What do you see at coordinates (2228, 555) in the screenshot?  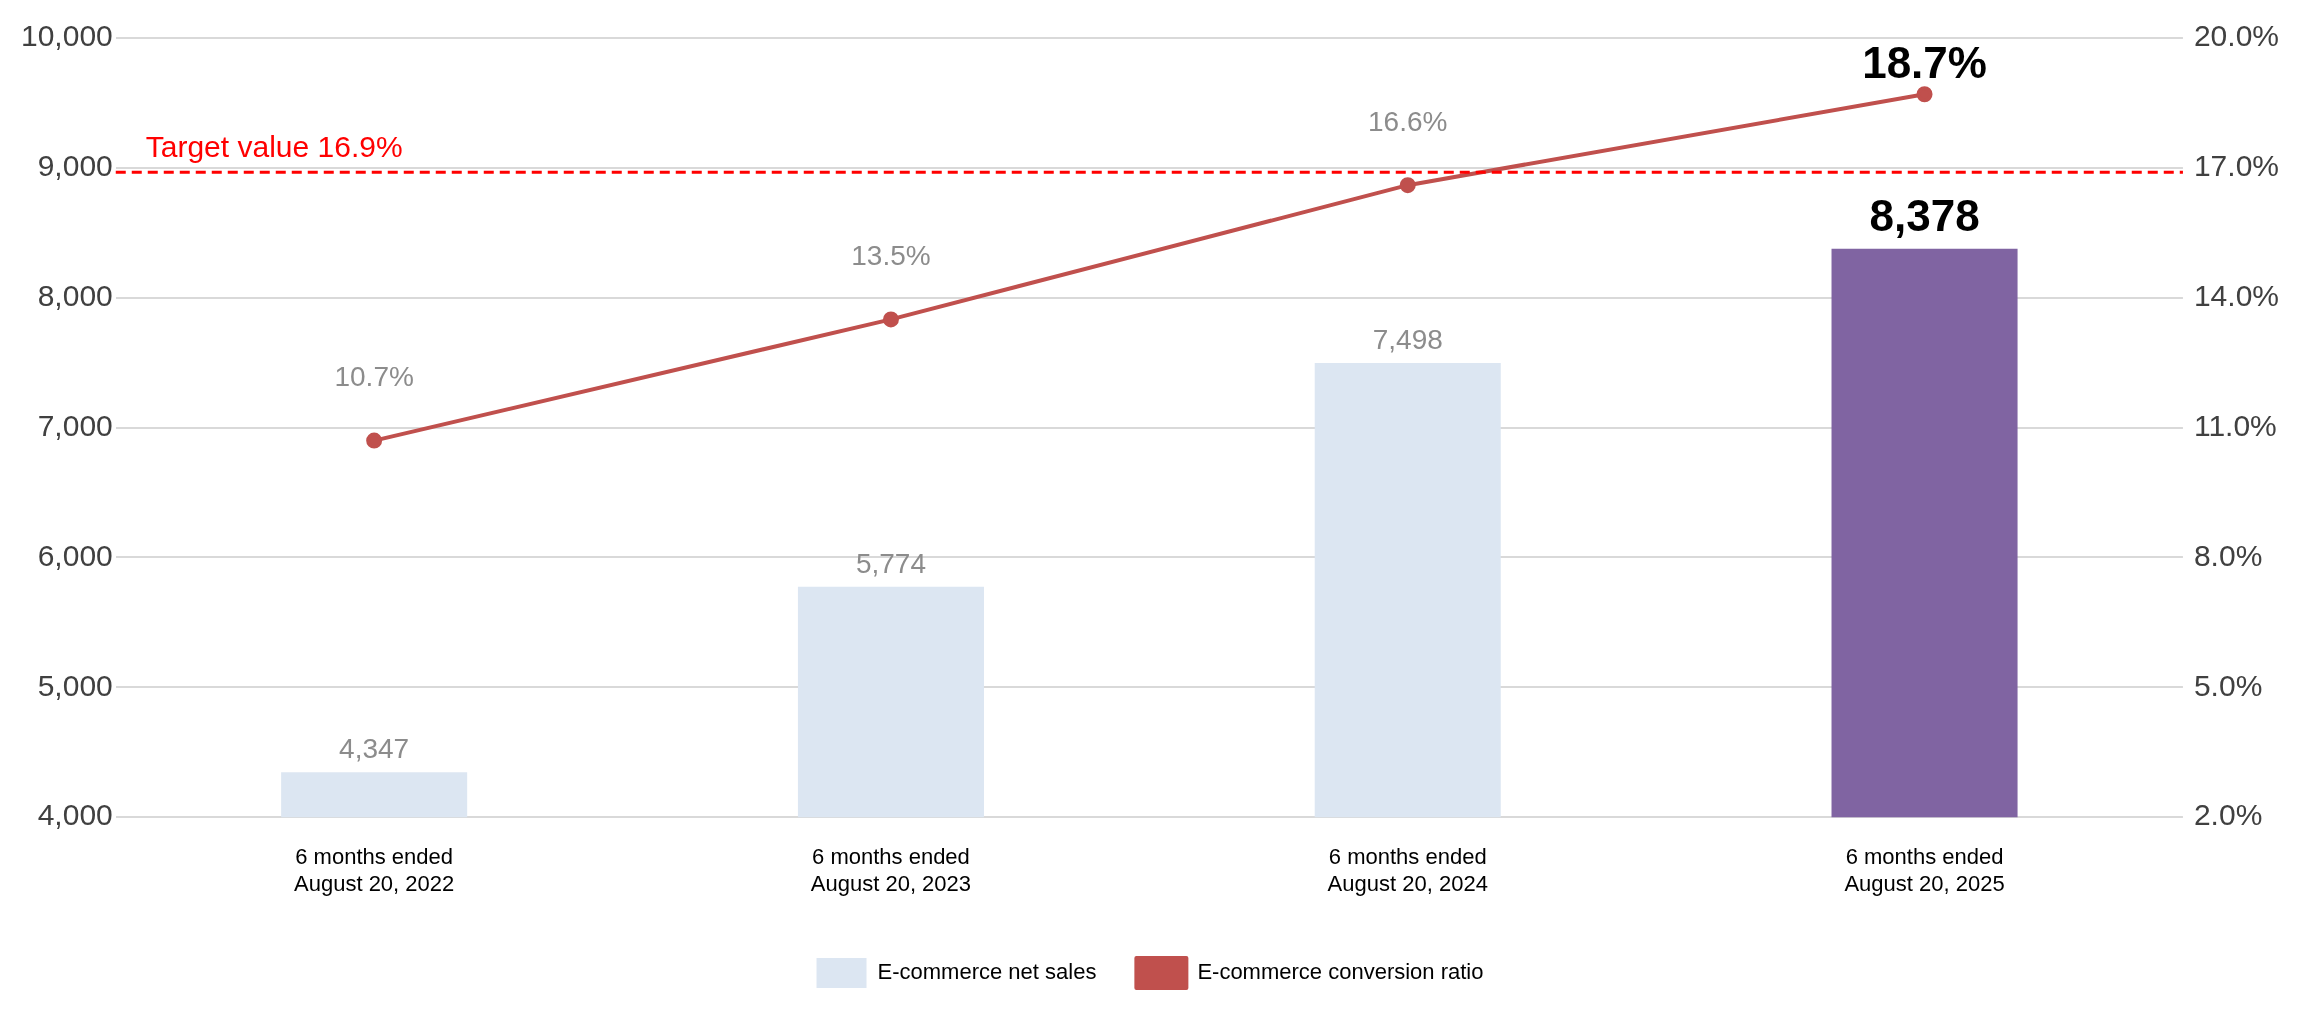 I see `y2-tick-label: 8.0%` at bounding box center [2228, 555].